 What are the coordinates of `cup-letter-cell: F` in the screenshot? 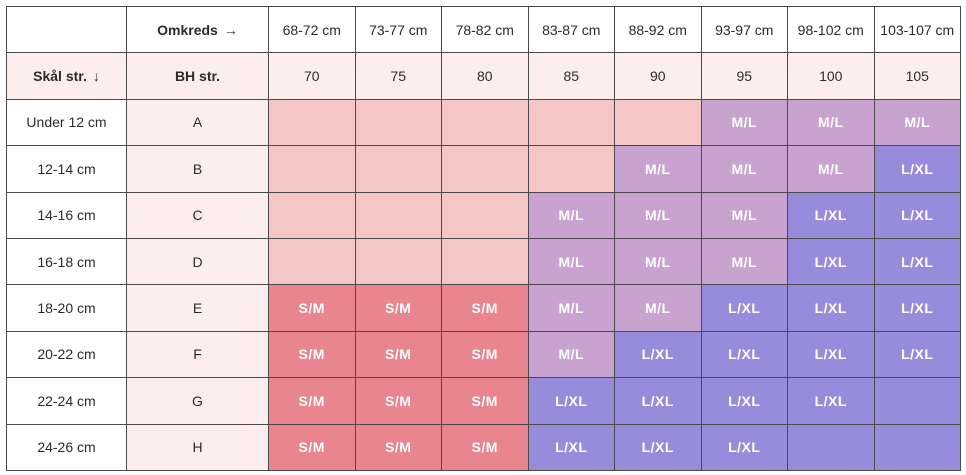 It's located at (197, 354).